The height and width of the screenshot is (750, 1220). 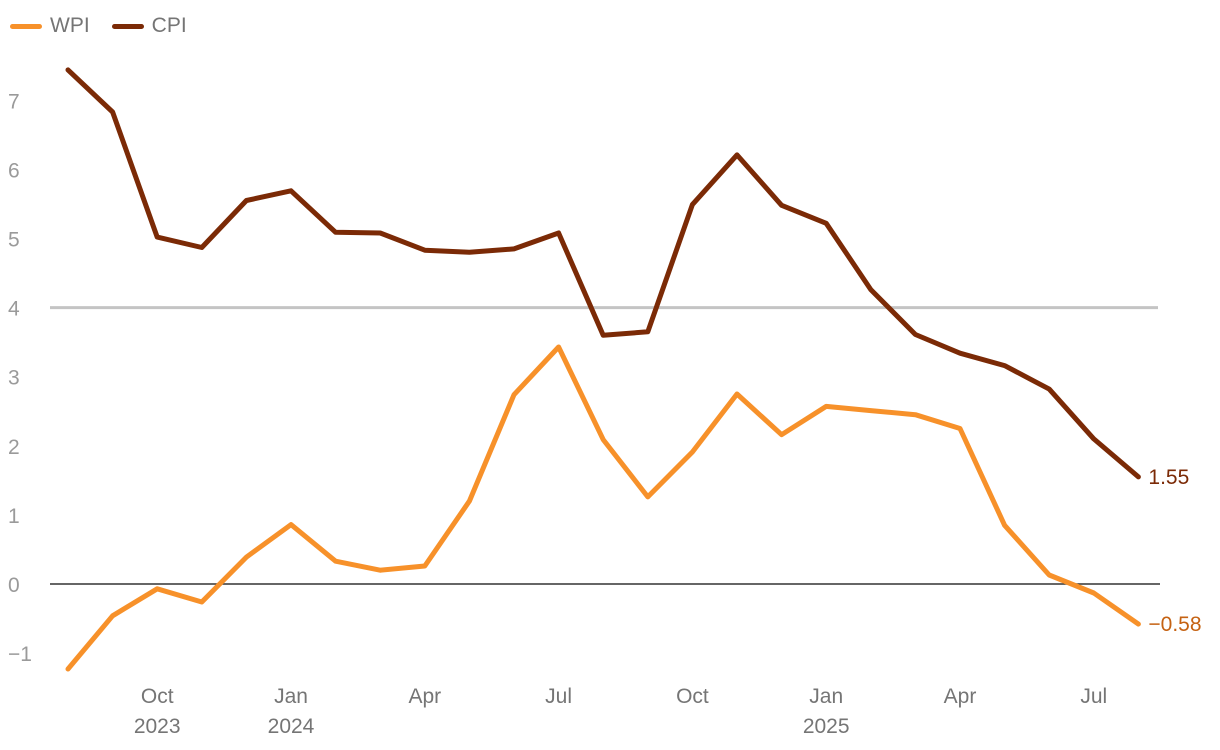 What do you see at coordinates (157, 726) in the screenshot?
I see `x-tick-year-label: 2023` at bounding box center [157, 726].